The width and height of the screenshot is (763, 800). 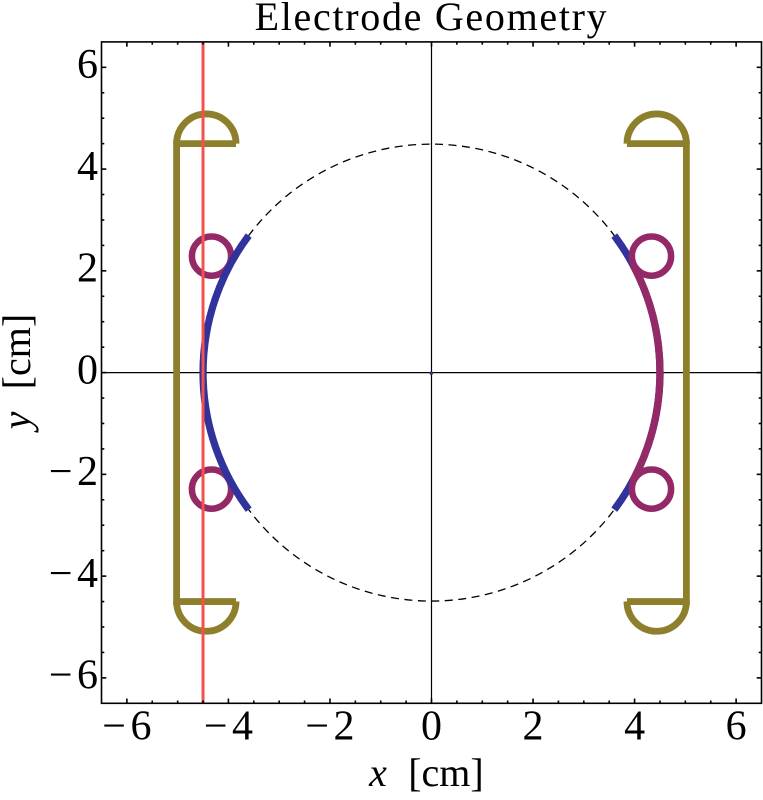 What do you see at coordinates (73, 472) in the screenshot?
I see `svg-text: −2` at bounding box center [73, 472].